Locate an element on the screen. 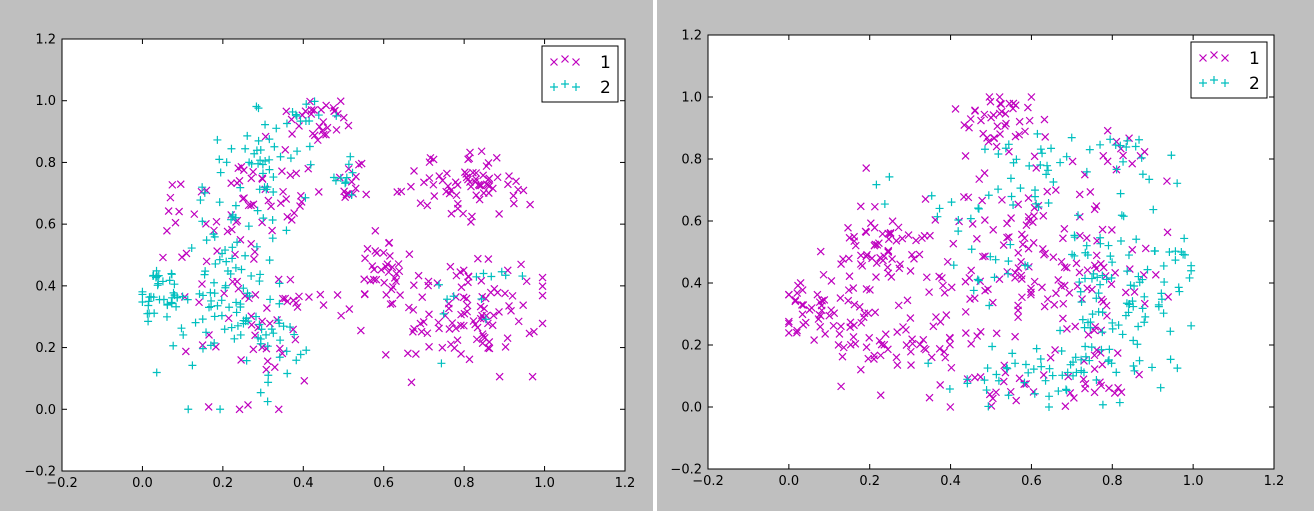  legend-plus-marker is located at coordinates (1203, 83).